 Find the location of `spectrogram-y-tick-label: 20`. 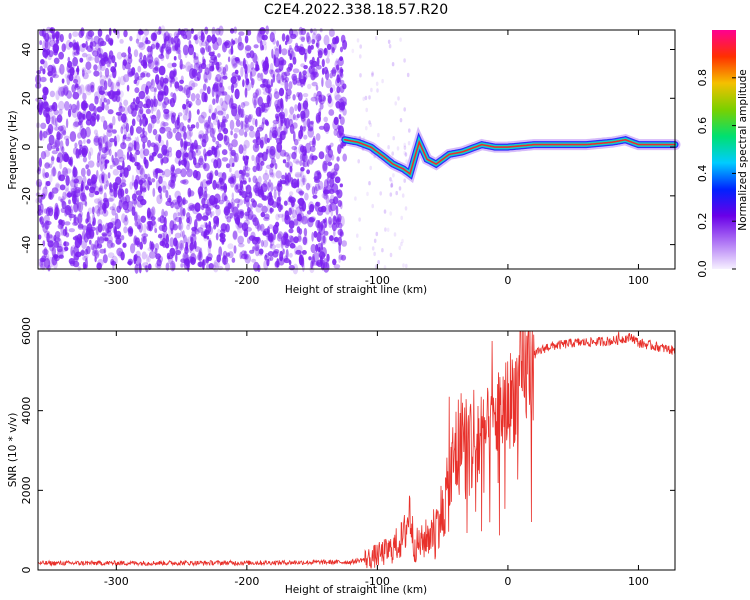

spectrogram-y-tick-label: 20 is located at coordinates (26, 98).